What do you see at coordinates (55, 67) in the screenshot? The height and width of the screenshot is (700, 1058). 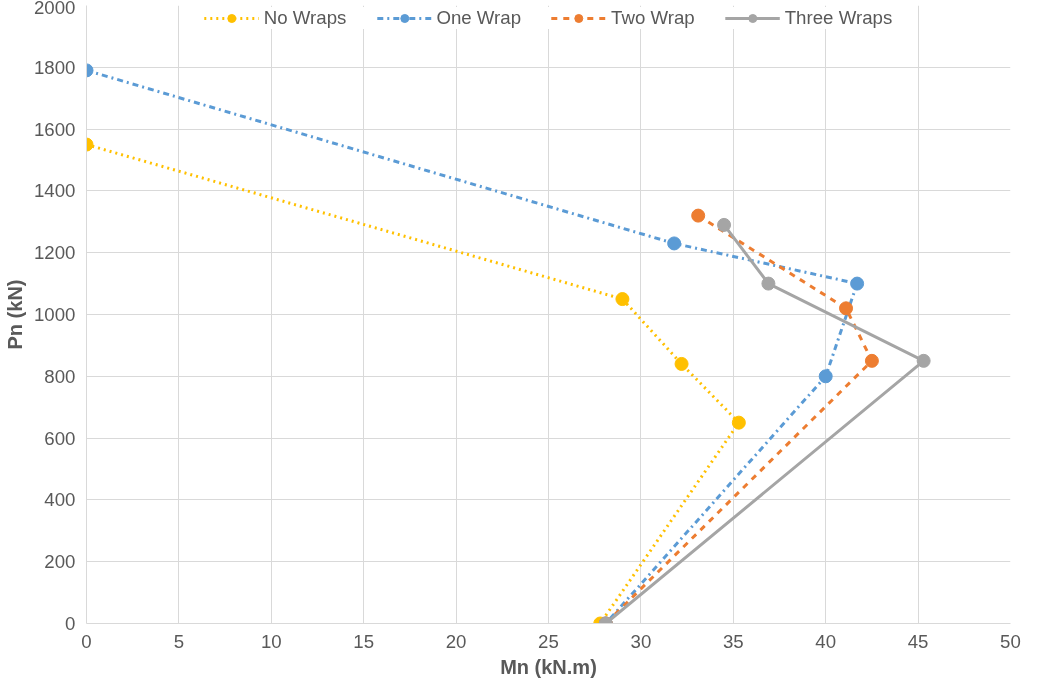 I see `y-tick-label: 1800` at bounding box center [55, 67].